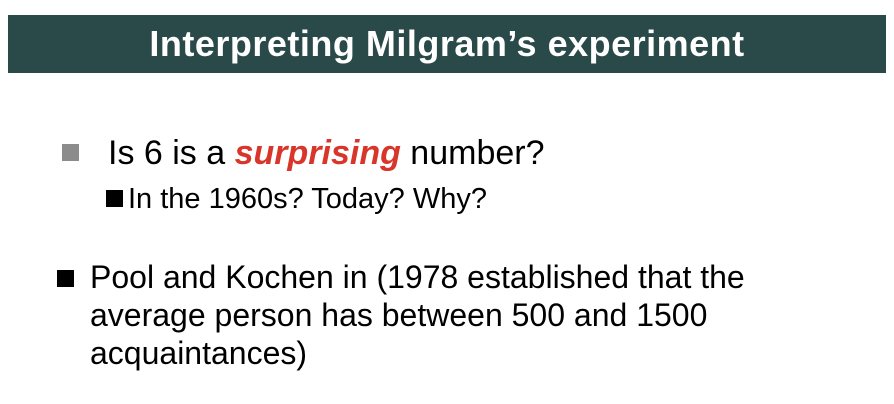  What do you see at coordinates (307, 199) in the screenshot?
I see `sub-bullet-text: In the 1960s? Today? Why?` at bounding box center [307, 199].